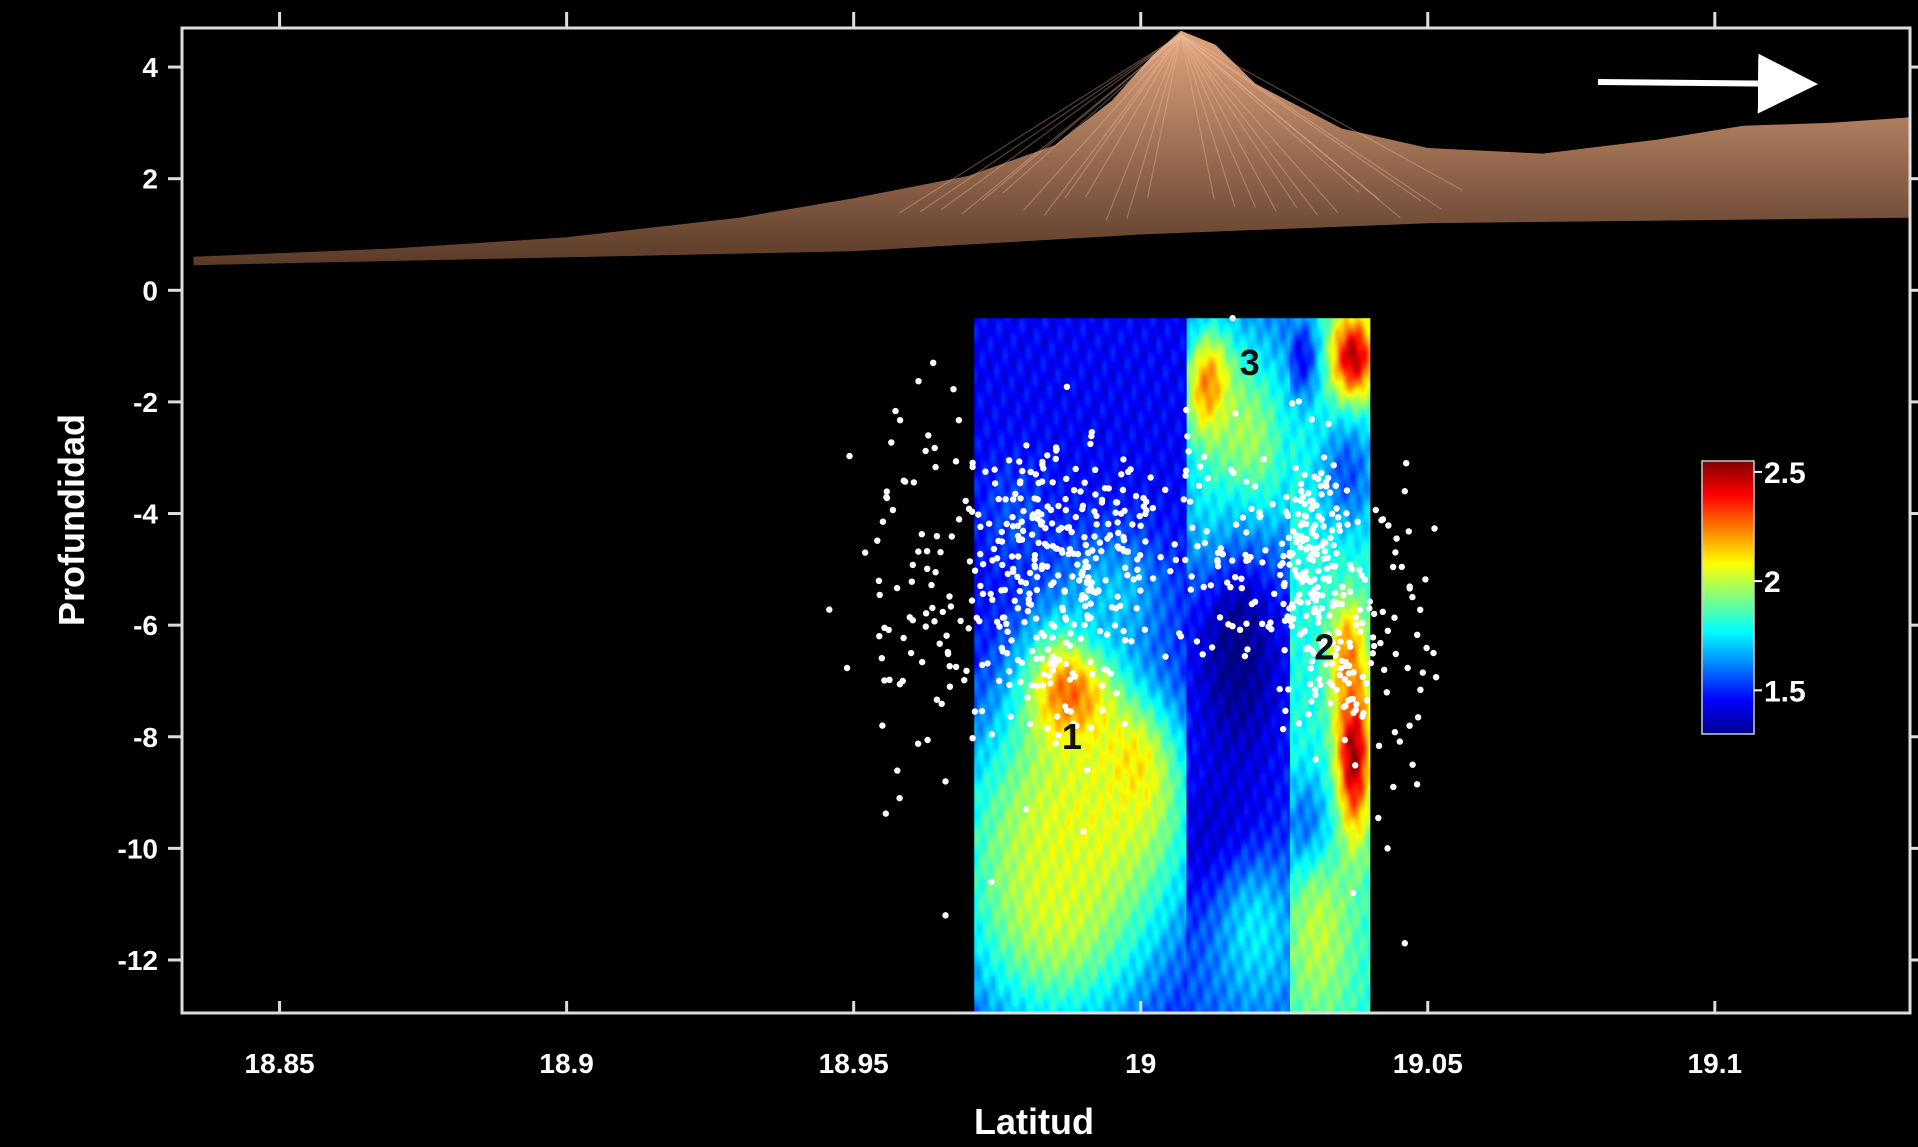  I want to click on y-tick-label: -4, so click(145, 514).